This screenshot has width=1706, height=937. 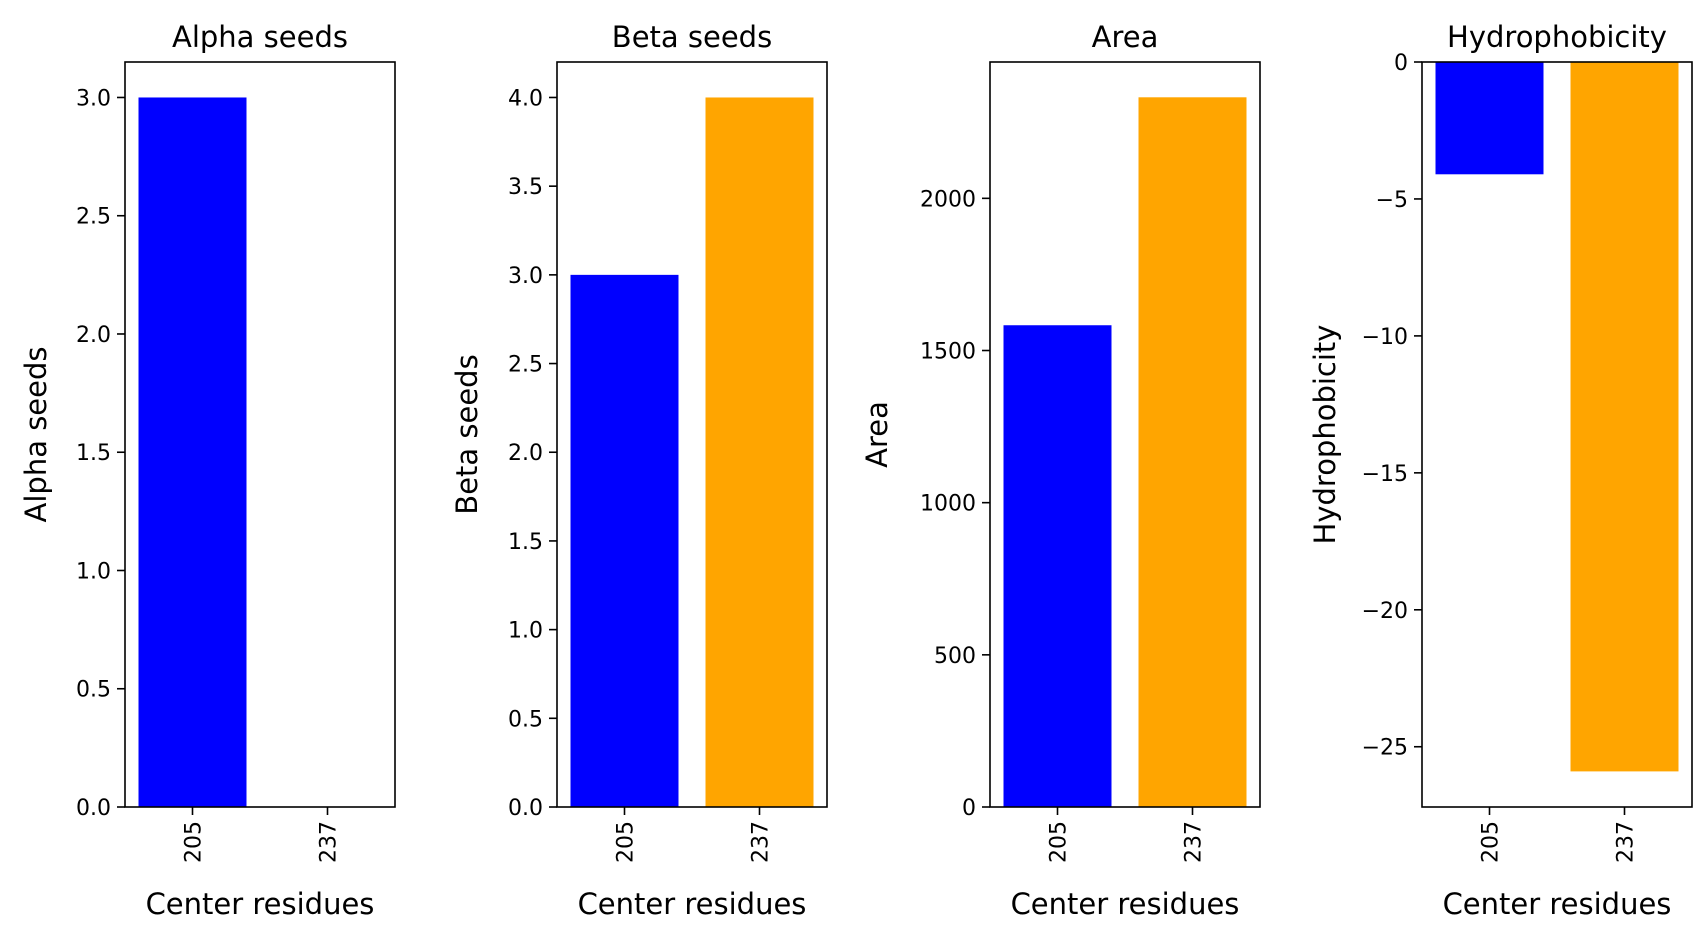 What do you see at coordinates (1557, 37) in the screenshot?
I see `chart-title: Hydrophobicity` at bounding box center [1557, 37].